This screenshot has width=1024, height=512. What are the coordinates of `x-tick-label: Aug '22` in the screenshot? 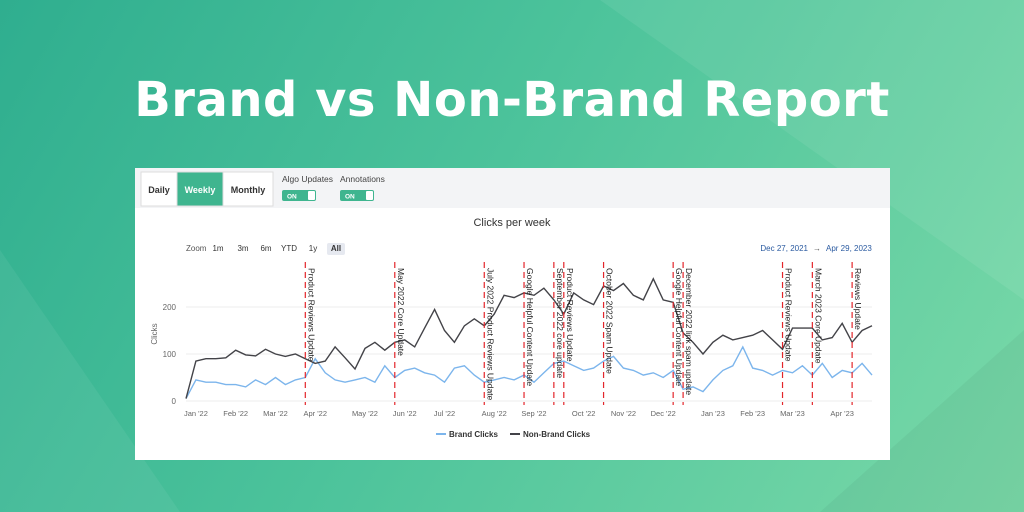 It's located at (494, 413).